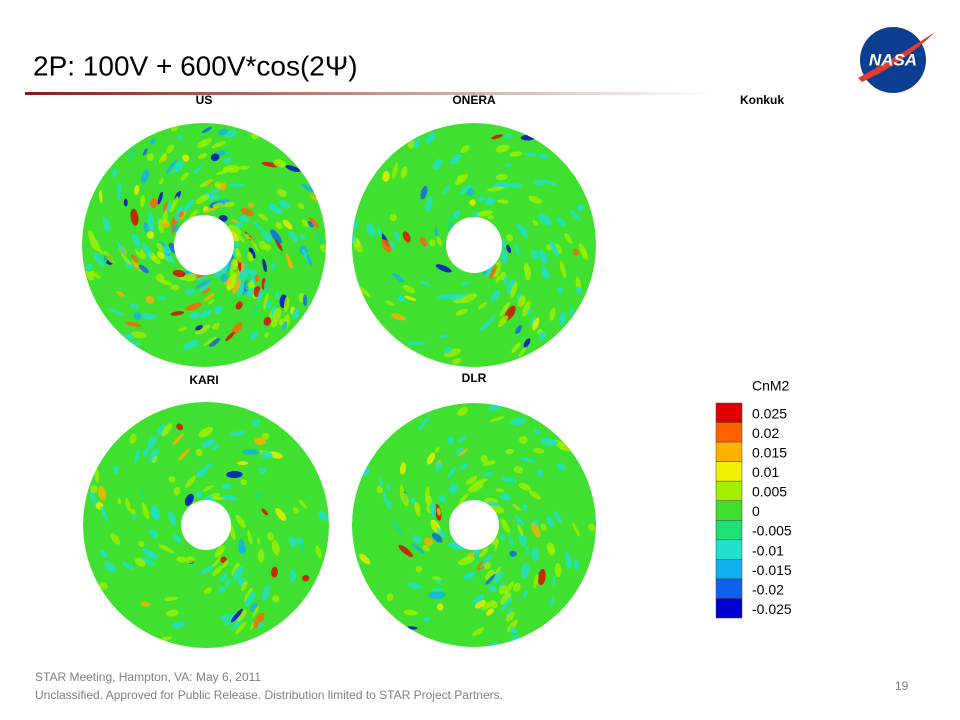  What do you see at coordinates (762, 100) in the screenshot?
I see `panel-label: Konkuk` at bounding box center [762, 100].